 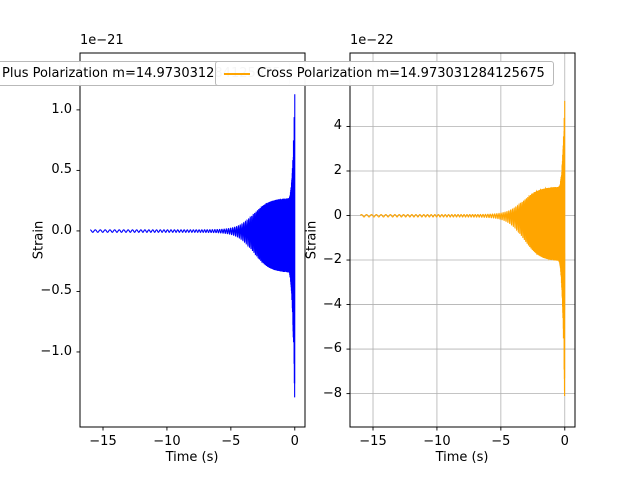 What do you see at coordinates (141, 73) in the screenshot?
I see `legend-label: Plus Polarization m=14.973031284125675` at bounding box center [141, 73].